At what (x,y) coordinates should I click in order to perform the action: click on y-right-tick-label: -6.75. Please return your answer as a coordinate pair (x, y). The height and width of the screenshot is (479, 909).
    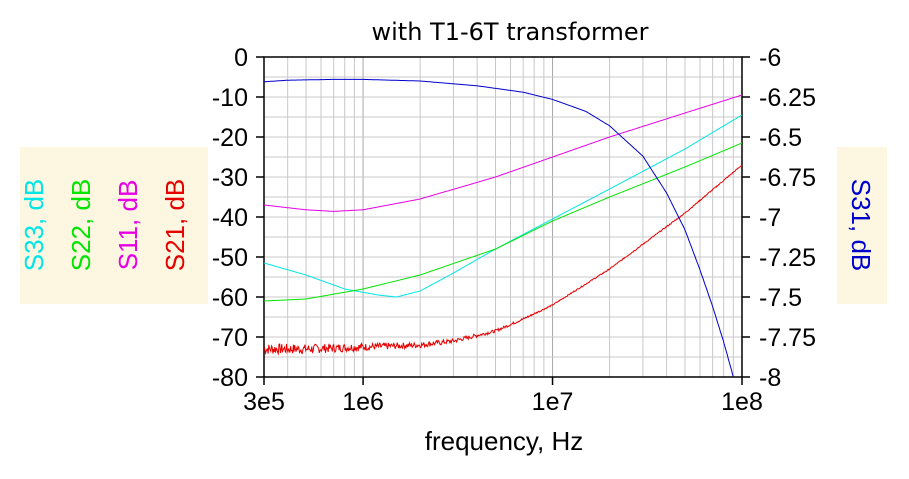
    Looking at the image, I should click on (787, 178).